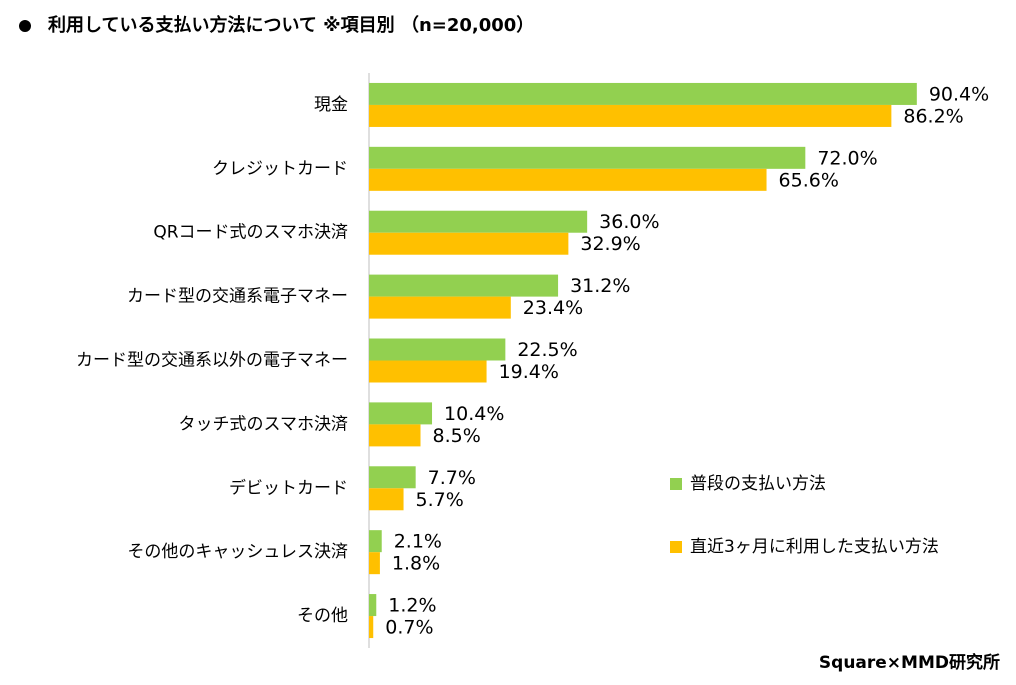  Describe the element at coordinates (212, 361) in the screenshot. I see `category-label: カード型の交通系以外の電子マネー` at that location.